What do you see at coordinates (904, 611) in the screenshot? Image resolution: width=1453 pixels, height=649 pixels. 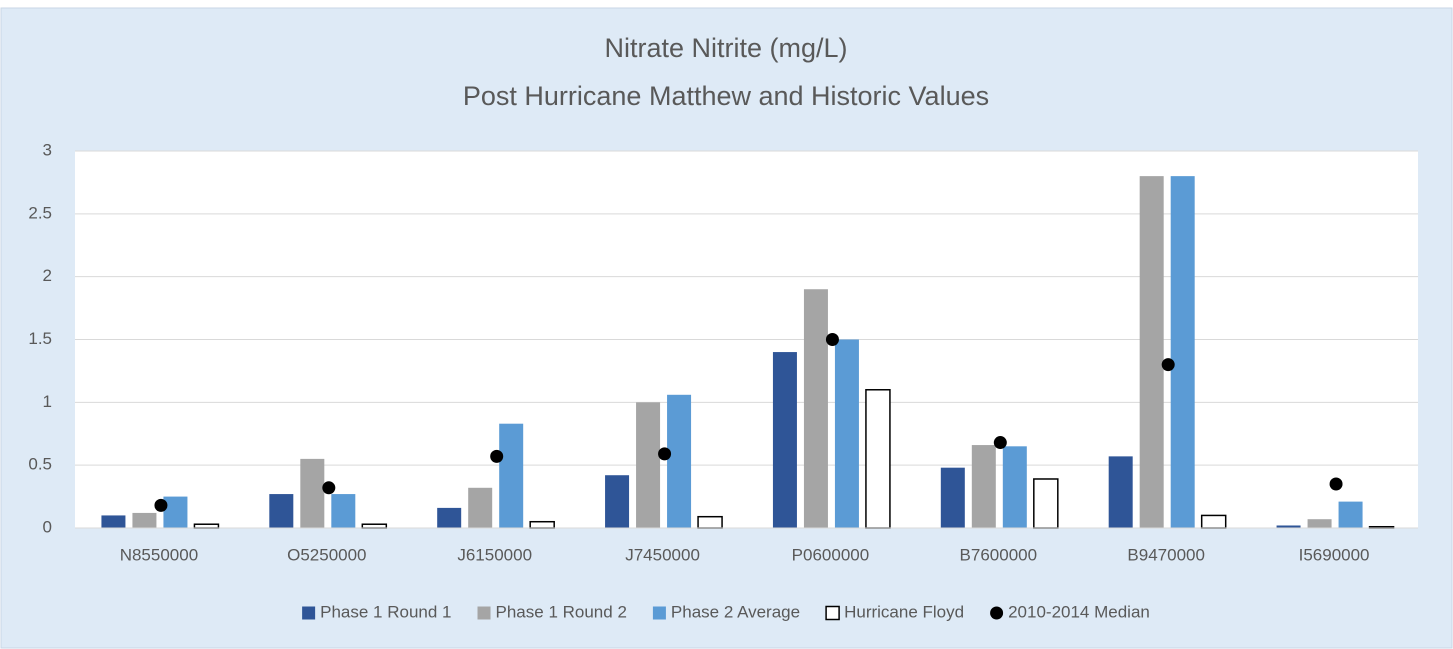 I see `legend-label: Hurricane Floyd` at bounding box center [904, 611].